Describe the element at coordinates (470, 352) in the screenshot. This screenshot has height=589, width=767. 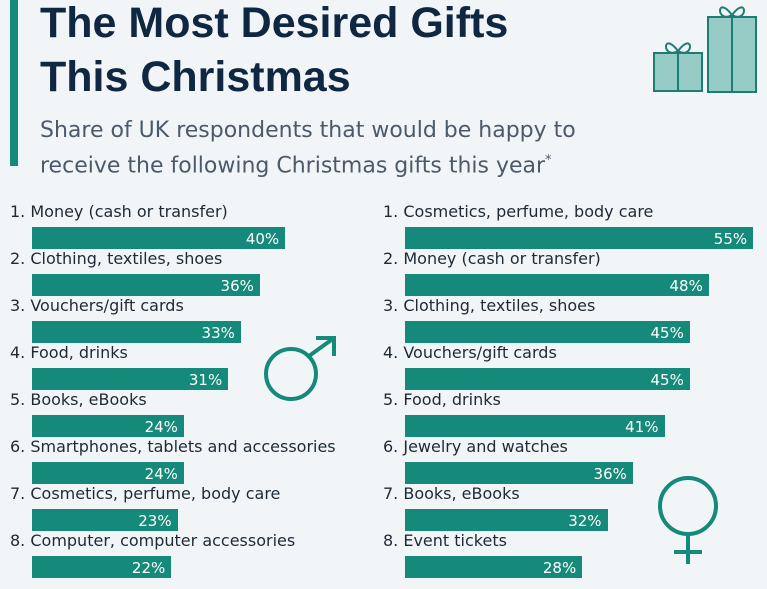
I see `category-label: 4. Vouchers/gift cards` at that location.